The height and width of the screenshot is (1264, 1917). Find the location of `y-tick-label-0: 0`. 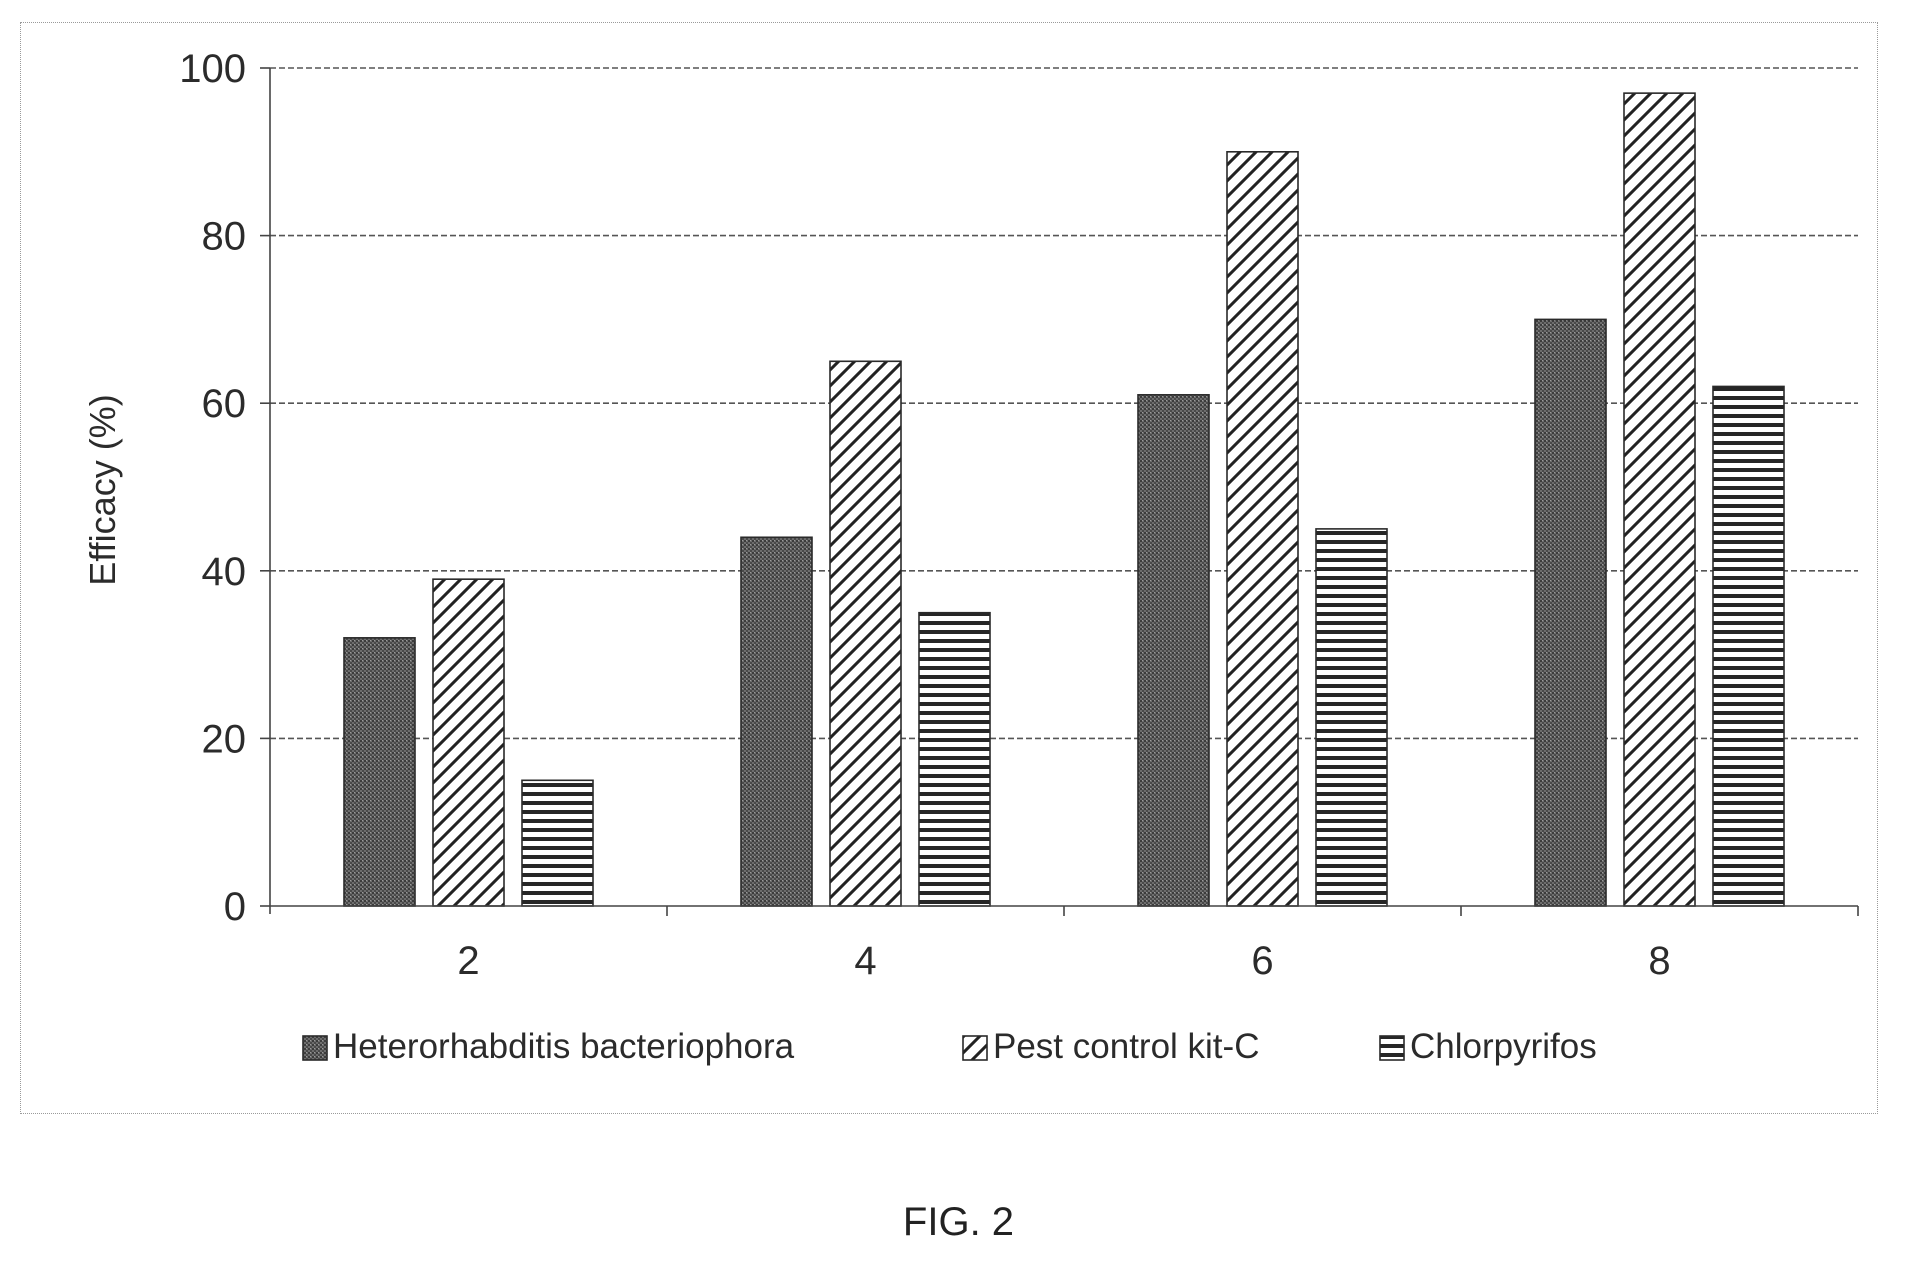

y-tick-label-0: 0 is located at coordinates (235, 907).